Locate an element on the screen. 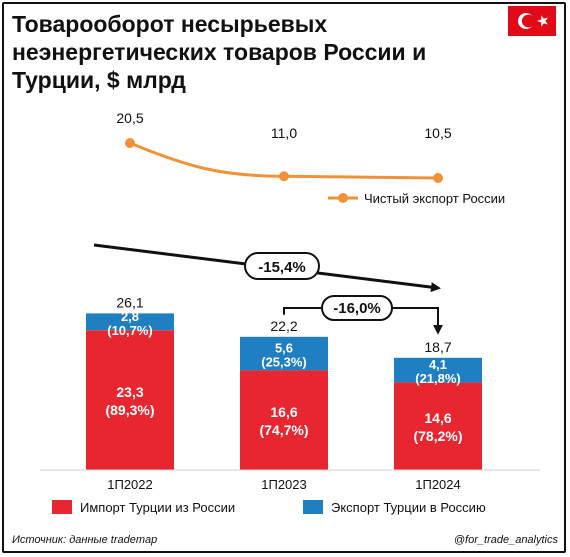 The image size is (570, 557). export-value-label-1: 2,8 is located at coordinates (130, 316).